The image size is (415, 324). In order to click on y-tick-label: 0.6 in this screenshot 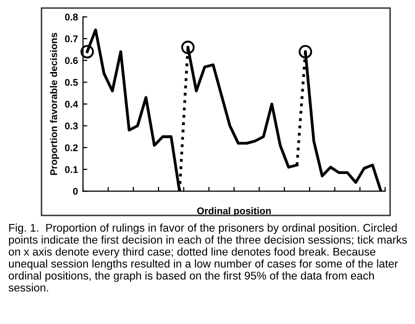, I will do `click(71, 60)`.